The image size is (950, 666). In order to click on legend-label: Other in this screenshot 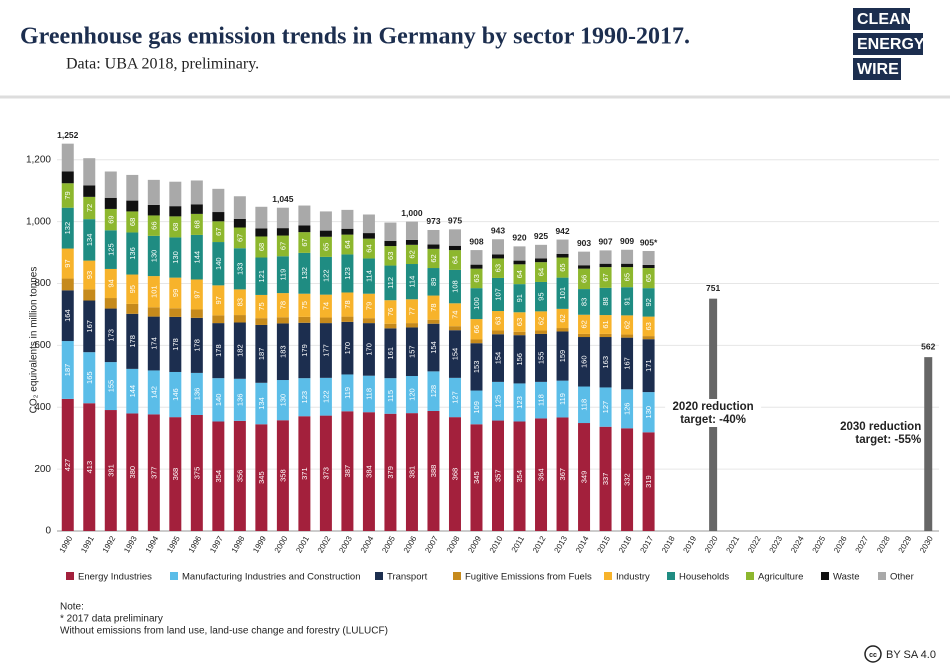, I will do `click(902, 577)`.